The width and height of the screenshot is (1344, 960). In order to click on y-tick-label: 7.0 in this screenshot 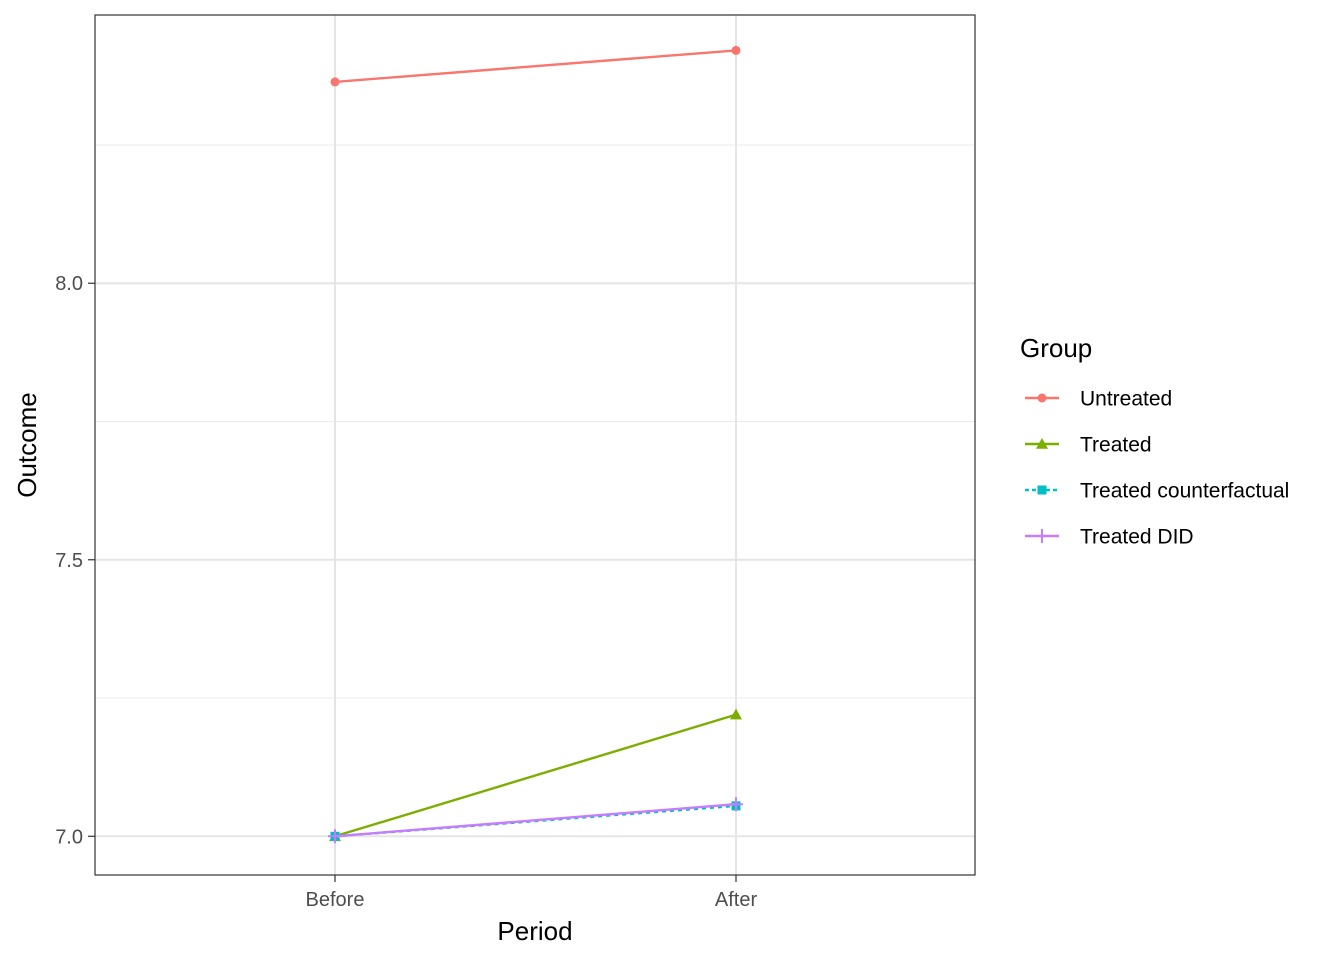, I will do `click(69, 837)`.